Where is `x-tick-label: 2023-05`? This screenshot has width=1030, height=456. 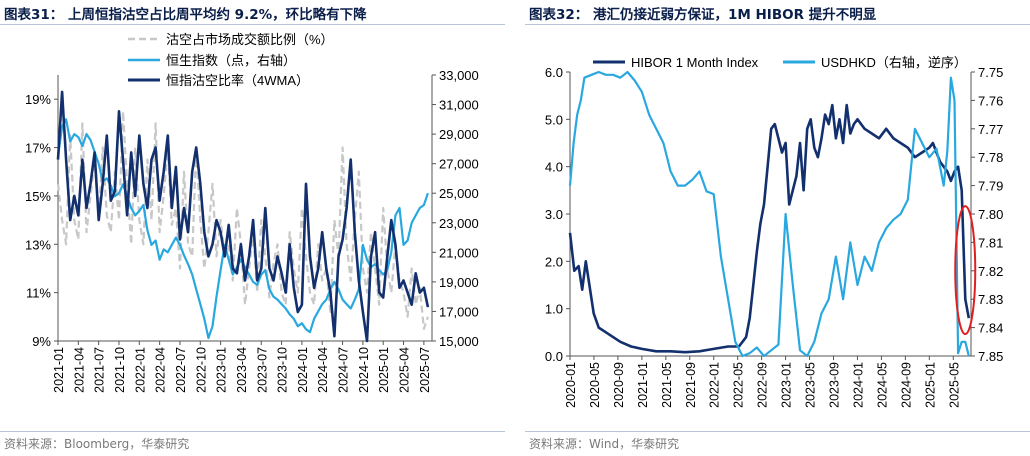
x-tick-label: 2023-05 is located at coordinates (811, 385).